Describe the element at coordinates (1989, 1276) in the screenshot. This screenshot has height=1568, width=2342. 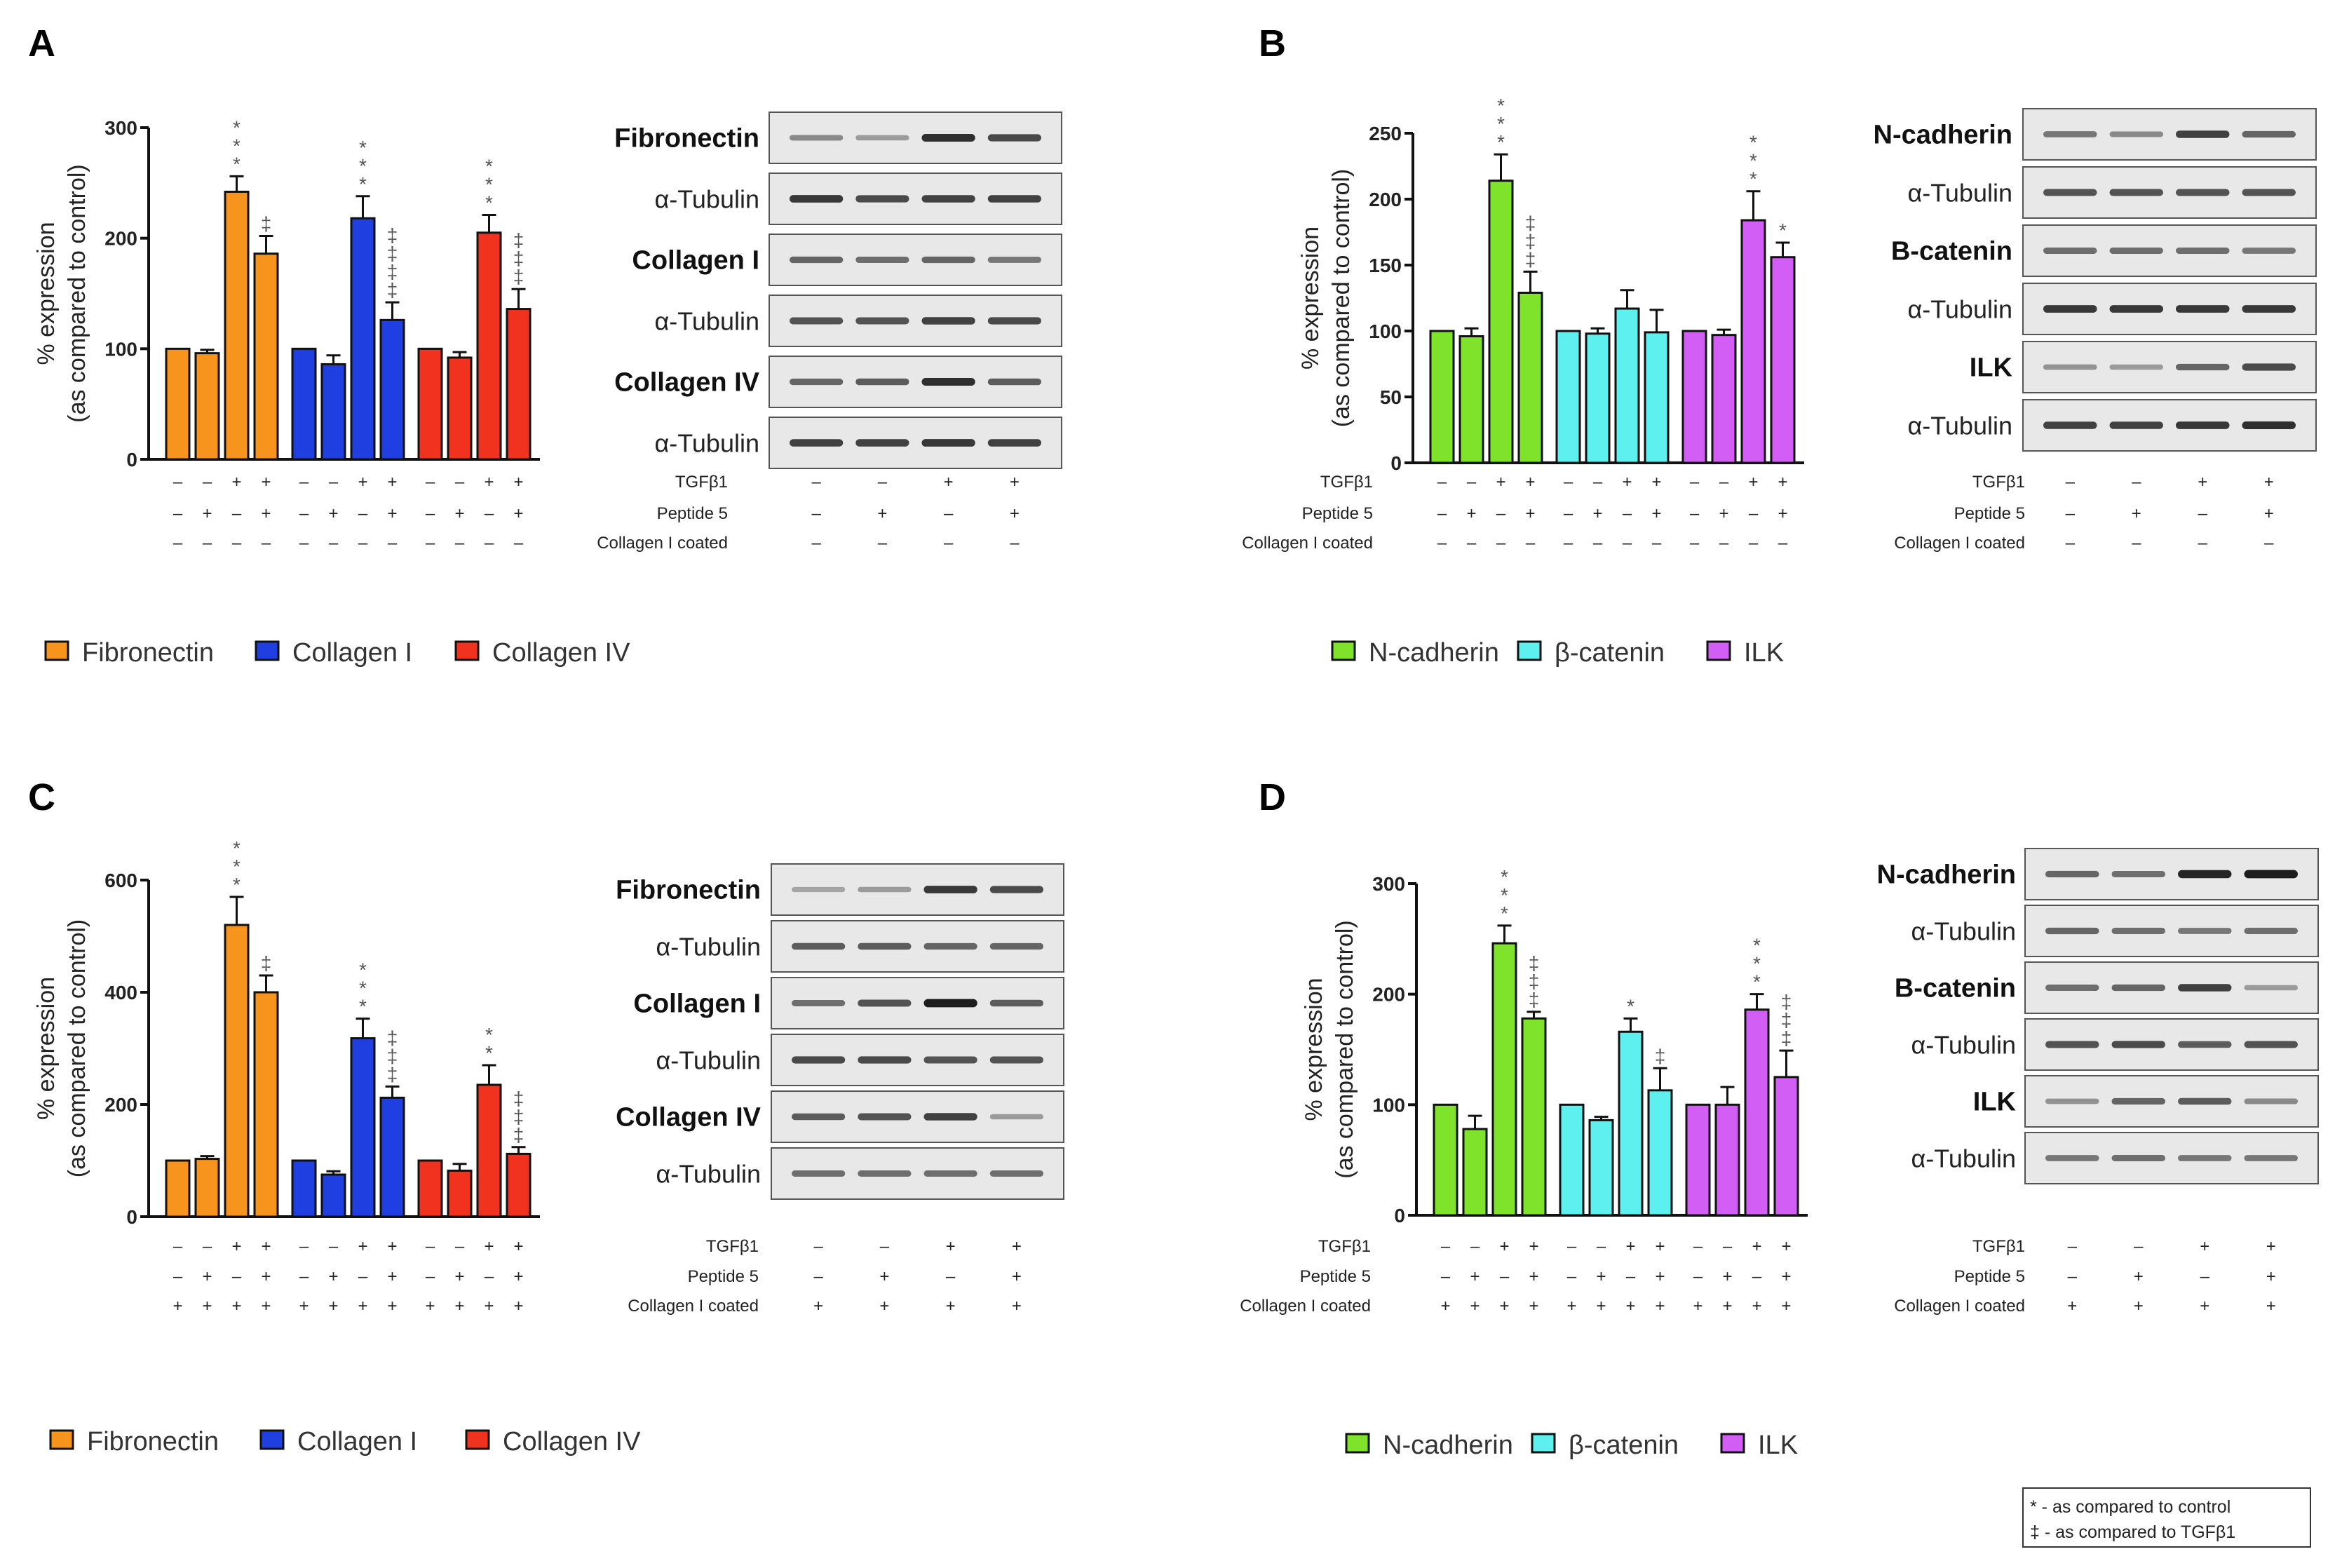
I see `blot-condition-label-peptide: Peptide 5` at that location.